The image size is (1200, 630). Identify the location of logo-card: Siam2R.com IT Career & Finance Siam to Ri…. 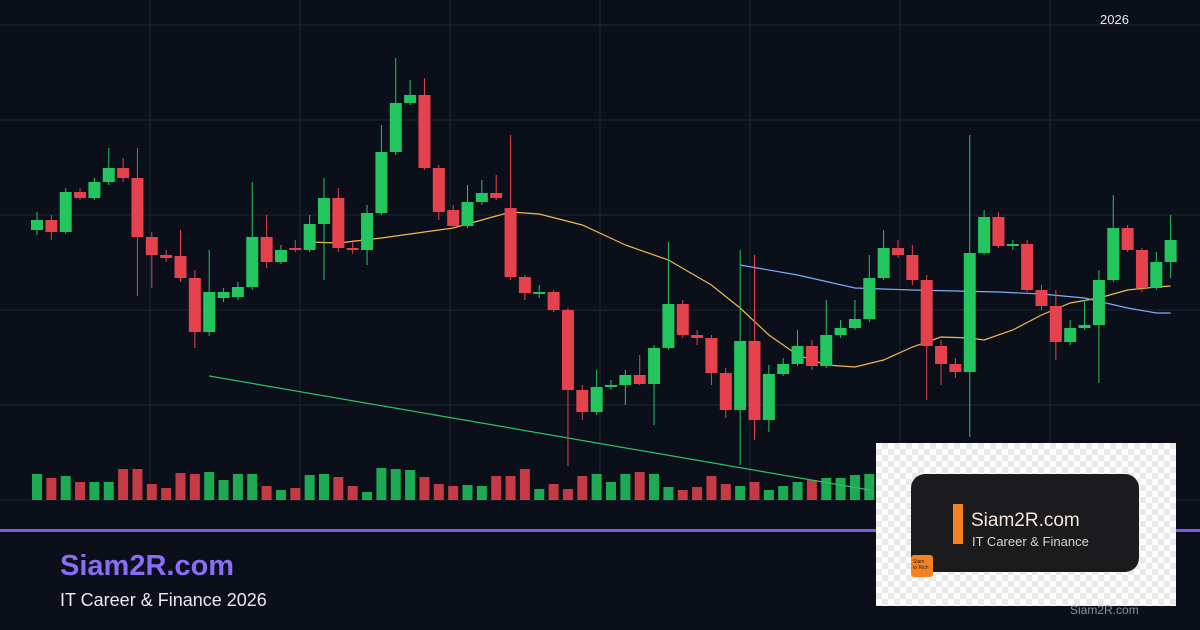
(1025, 525).